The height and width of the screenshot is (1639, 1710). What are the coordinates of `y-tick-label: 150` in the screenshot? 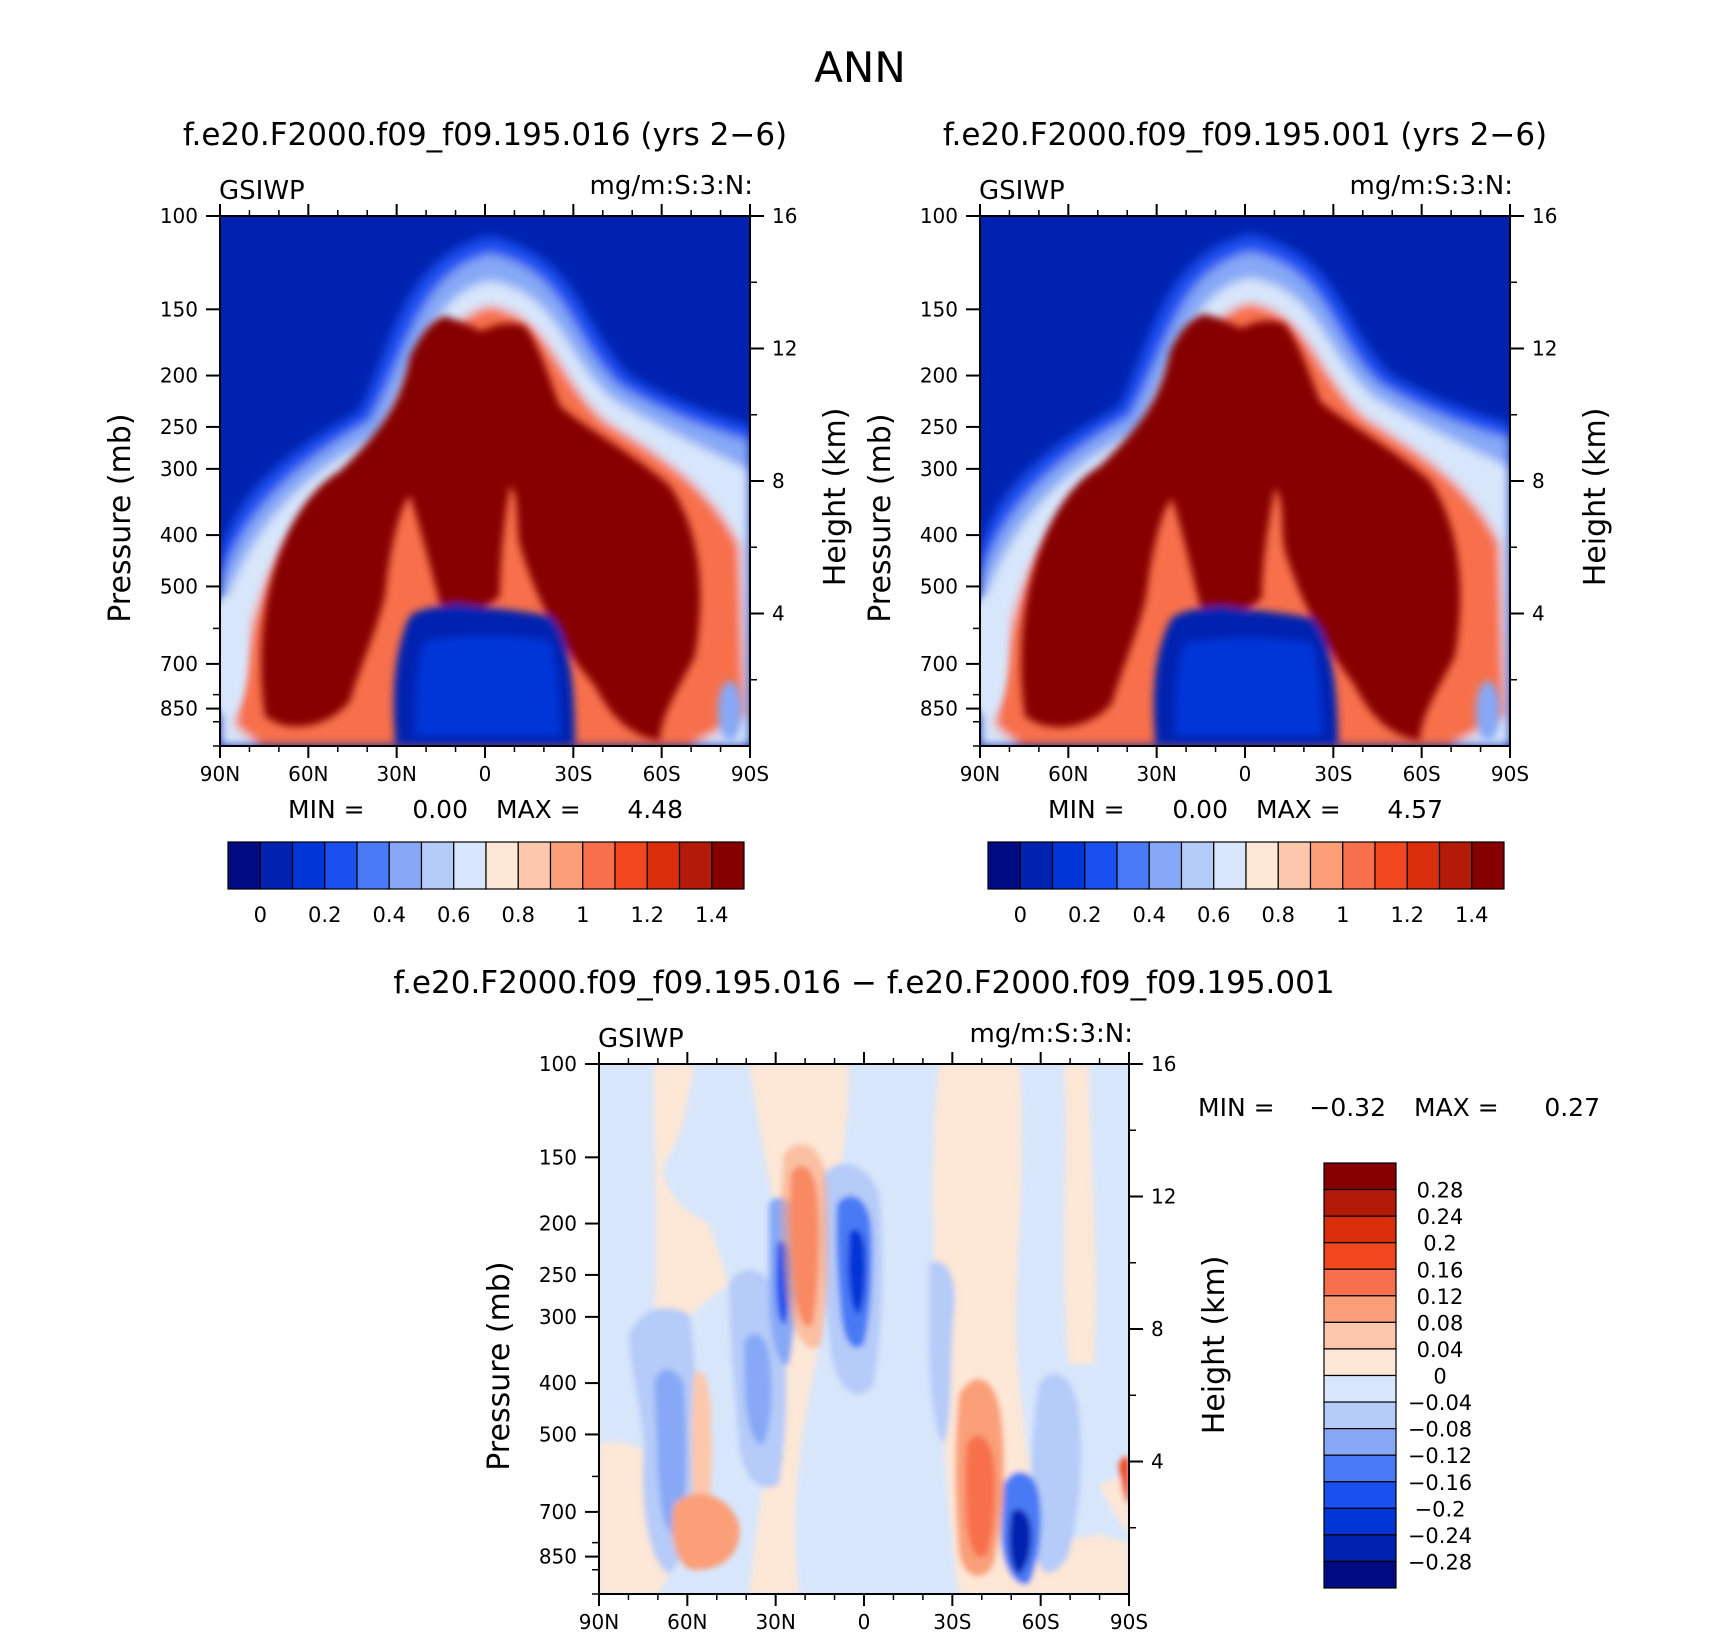 It's located at (558, 1157).